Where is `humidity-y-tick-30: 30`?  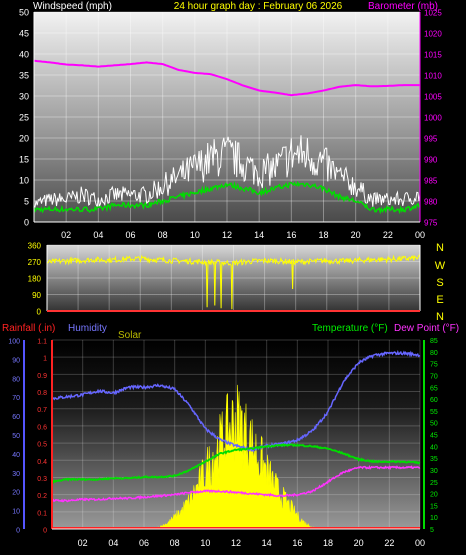 humidity-y-tick-30: 30 is located at coordinates (16, 474).